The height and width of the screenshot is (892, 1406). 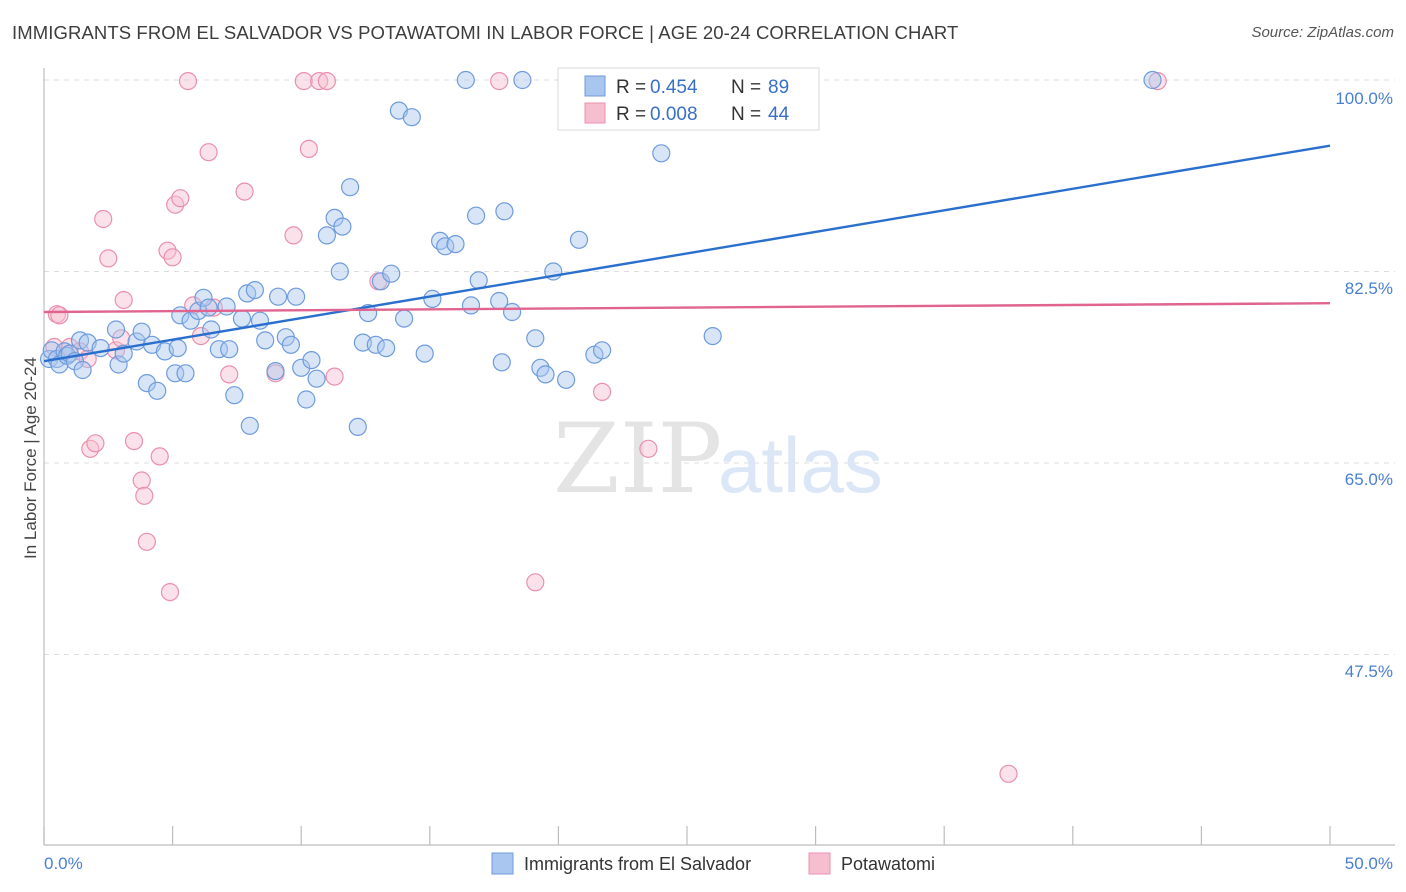 I want to click on bottom-legend-swatch-blue, so click(x=502, y=863).